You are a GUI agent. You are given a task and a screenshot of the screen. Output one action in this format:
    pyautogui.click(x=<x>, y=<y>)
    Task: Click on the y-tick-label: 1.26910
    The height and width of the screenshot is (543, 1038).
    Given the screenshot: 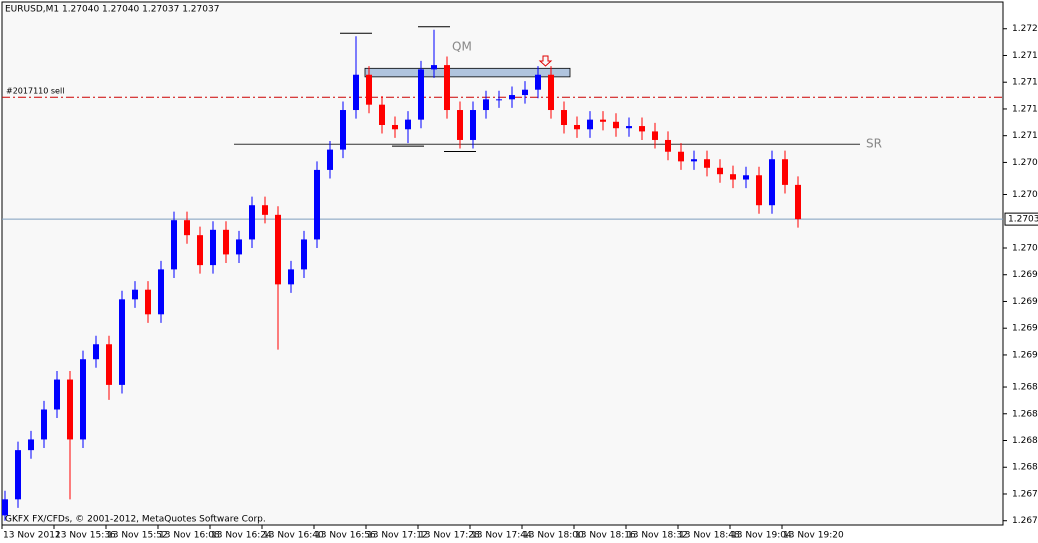 What is the action you would take?
    pyautogui.click(x=1025, y=355)
    